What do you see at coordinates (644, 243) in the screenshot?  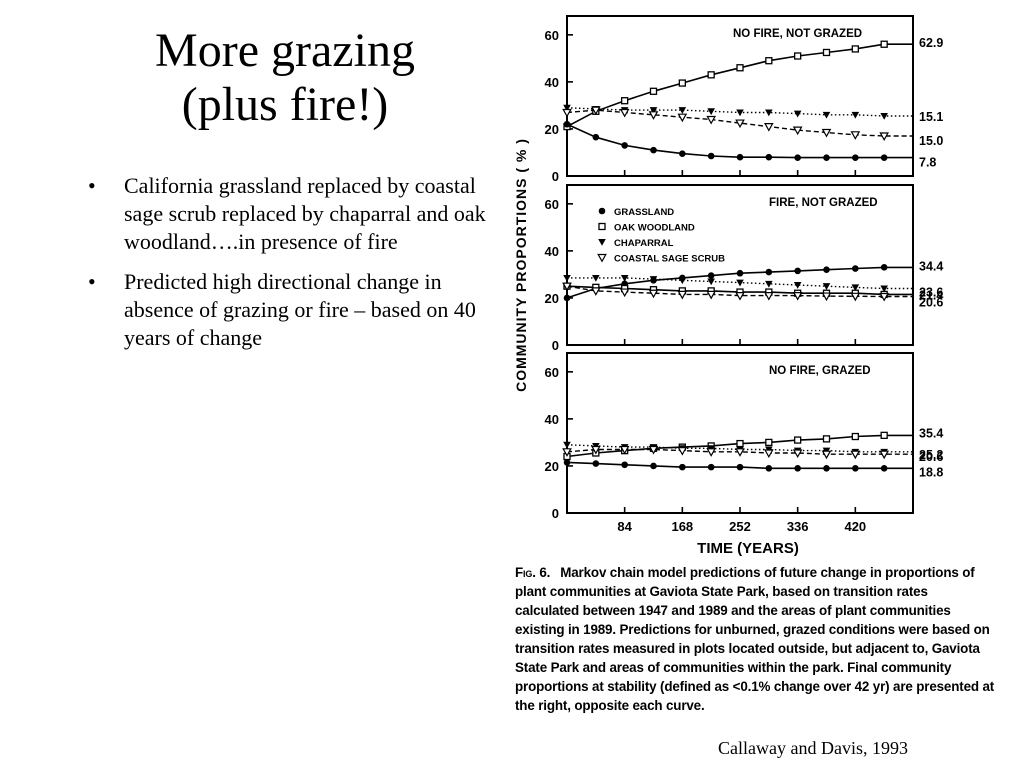 I see `legend-label: CHAPARRAL` at bounding box center [644, 243].